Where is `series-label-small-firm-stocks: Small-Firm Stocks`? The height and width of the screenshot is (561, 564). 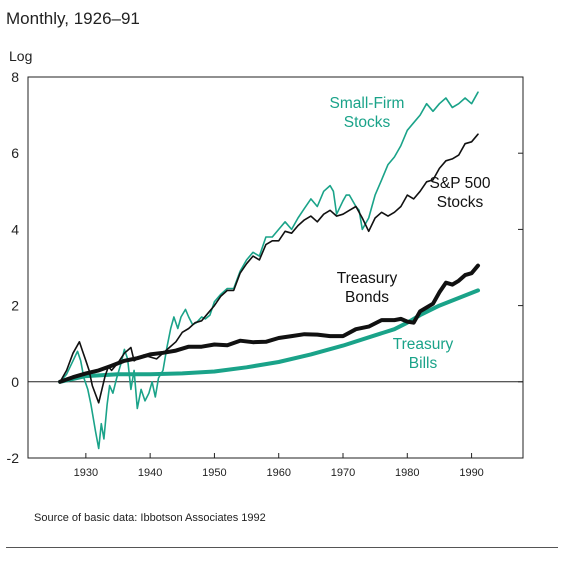
series-label-small-firm-stocks: Small-Firm Stocks is located at coordinates (367, 113).